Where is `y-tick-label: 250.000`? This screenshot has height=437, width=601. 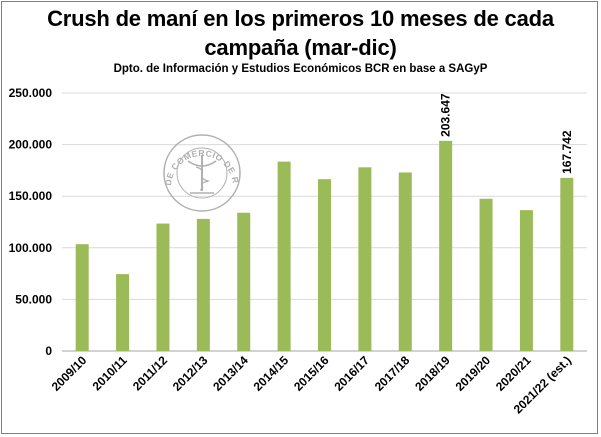
y-tick-label: 250.000 is located at coordinates (31, 93).